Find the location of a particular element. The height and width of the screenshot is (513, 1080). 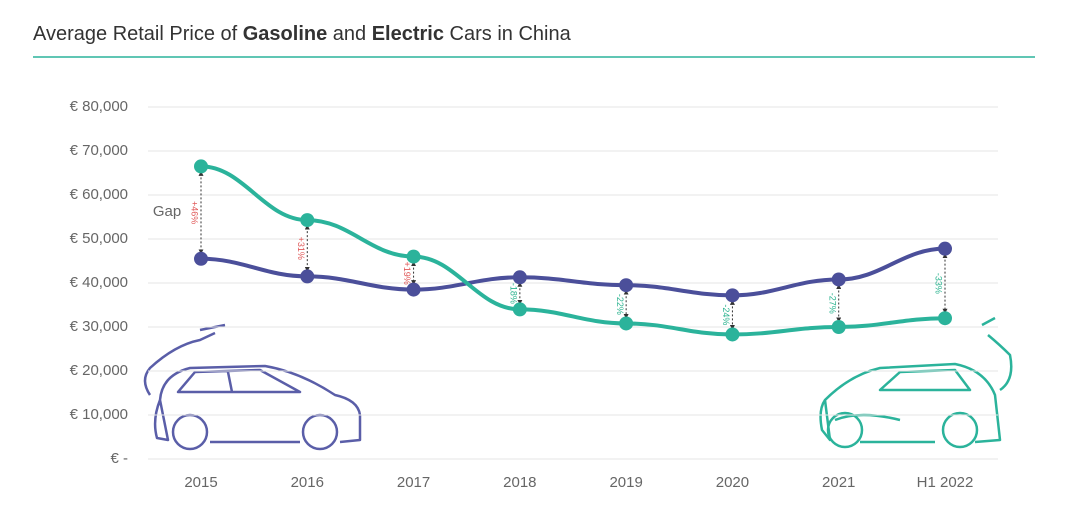

gasoline-car-icon is located at coordinates (252, 387).